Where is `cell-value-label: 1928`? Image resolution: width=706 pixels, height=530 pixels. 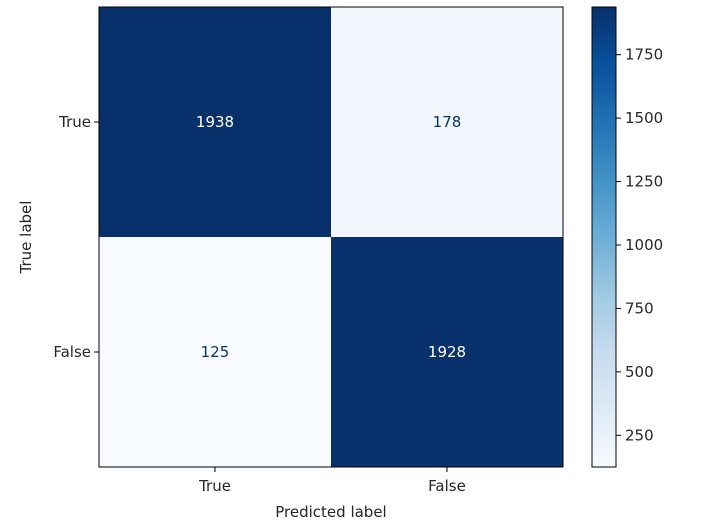 cell-value-label: 1928 is located at coordinates (447, 352).